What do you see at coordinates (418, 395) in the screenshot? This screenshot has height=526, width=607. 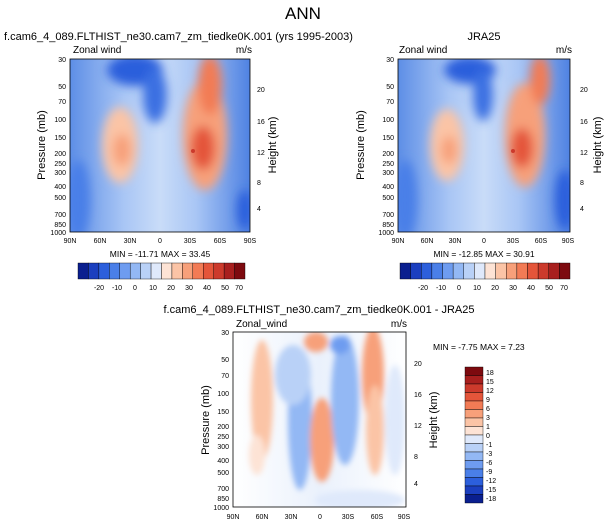 I see `panel-3-ytick-right: 16` at bounding box center [418, 395].